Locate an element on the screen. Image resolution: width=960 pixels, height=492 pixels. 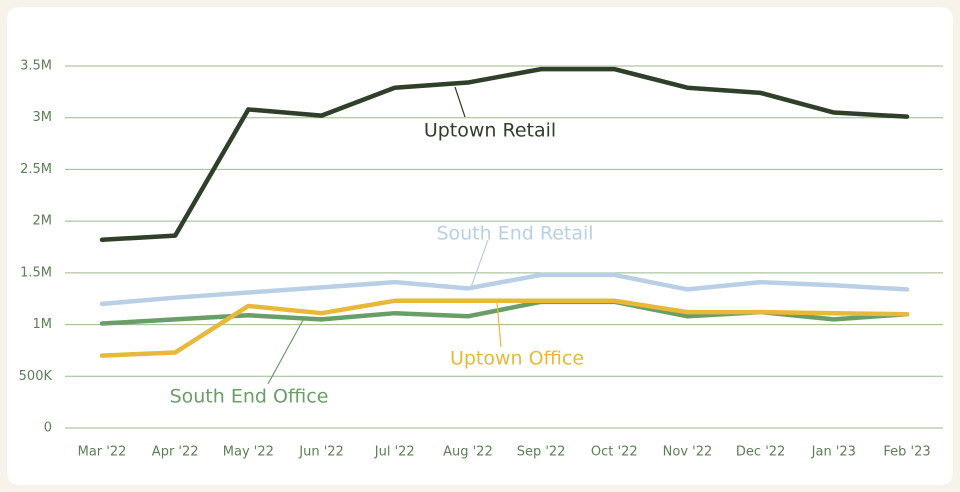
x-tick-label: Apr '22 is located at coordinates (175, 452).